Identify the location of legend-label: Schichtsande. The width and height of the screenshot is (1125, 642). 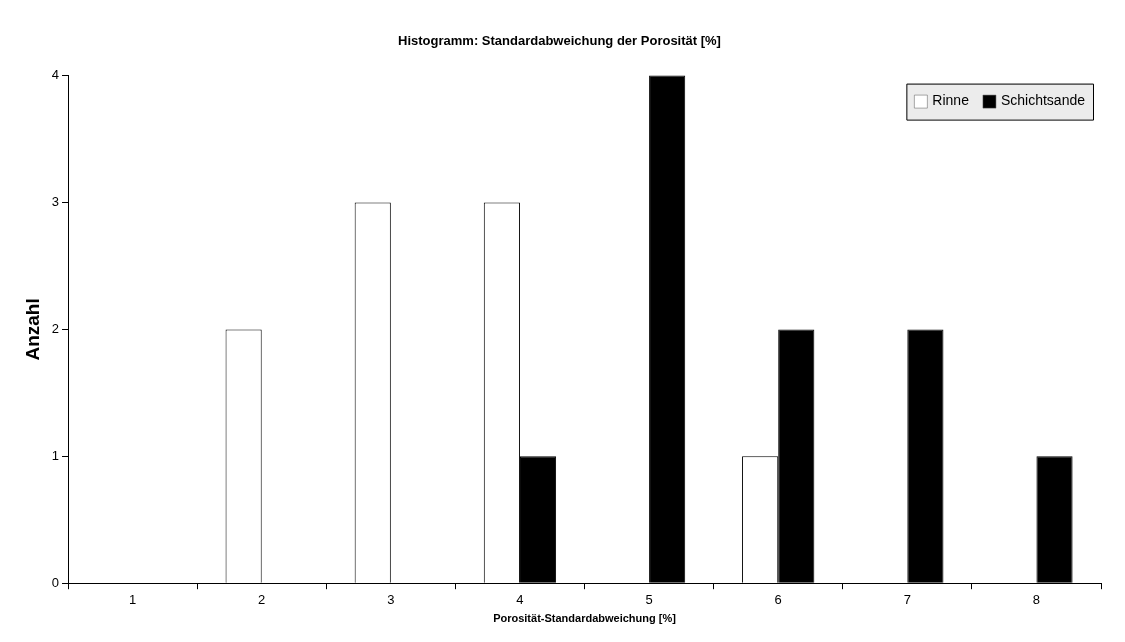
(1043, 100).